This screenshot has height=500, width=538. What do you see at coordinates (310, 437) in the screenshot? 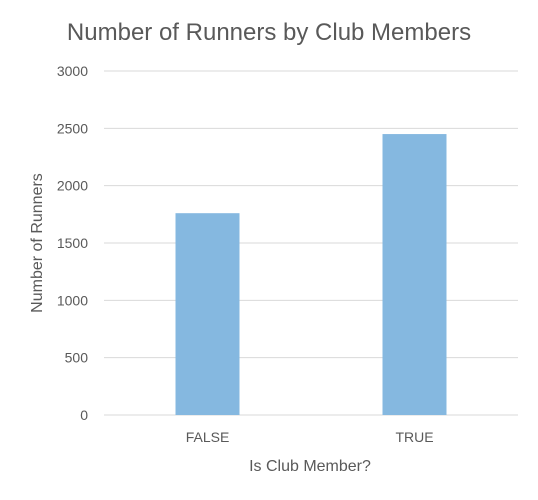
I see `x-axis-ticks: FALSE TRUE` at bounding box center [310, 437].